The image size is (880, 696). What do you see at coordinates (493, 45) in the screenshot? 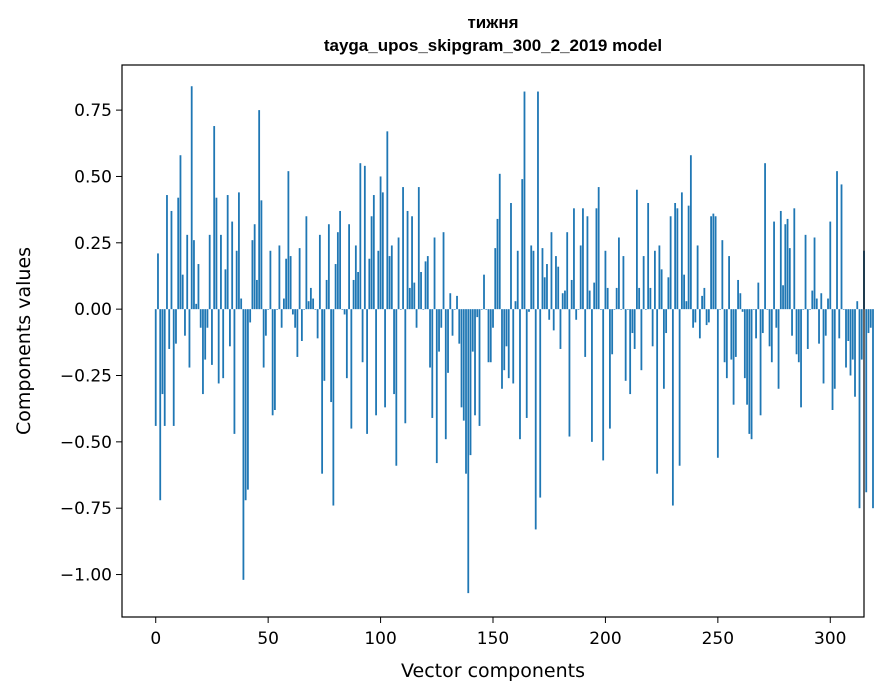
I see `chart-title-line2: tayga_upos_skipgram_300_2_2019 model` at bounding box center [493, 45].